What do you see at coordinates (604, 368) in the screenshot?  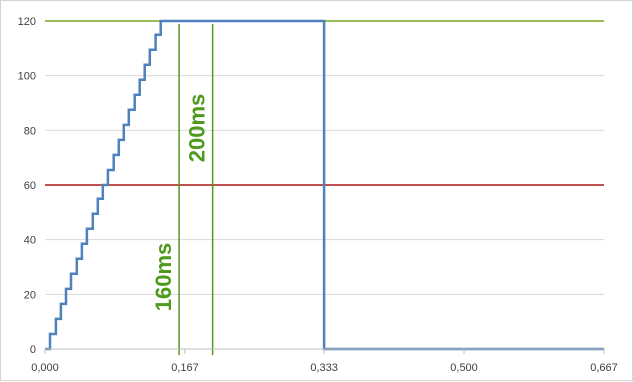 I see `x-tick-label-4: 0,667` at bounding box center [604, 368].